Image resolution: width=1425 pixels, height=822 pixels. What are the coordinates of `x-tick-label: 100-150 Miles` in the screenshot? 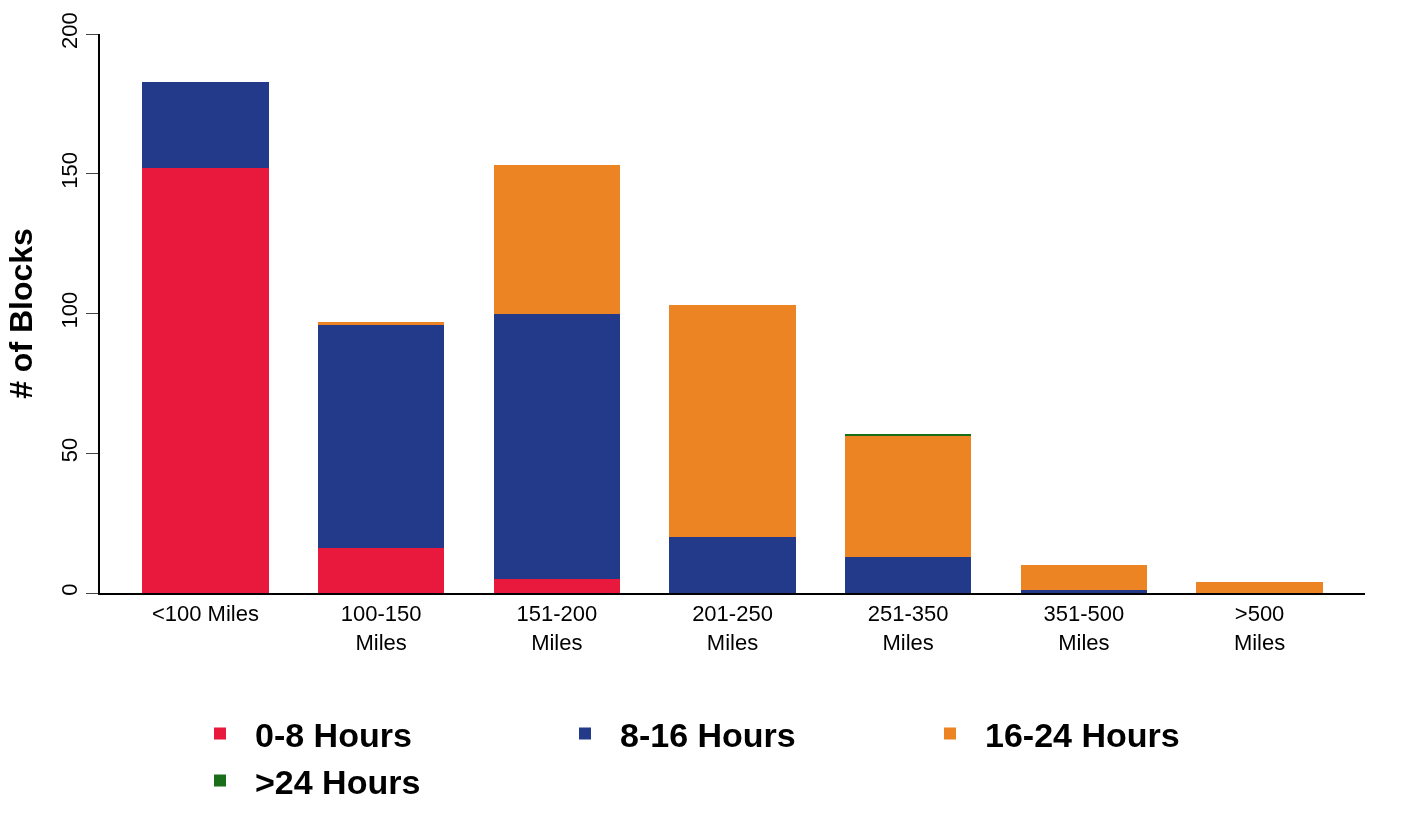 It's located at (381, 628).